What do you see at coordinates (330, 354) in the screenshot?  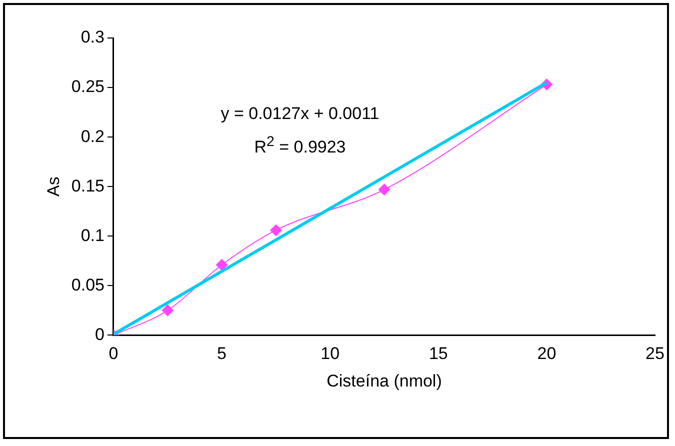 I see `x-tick-label: 10` at bounding box center [330, 354].